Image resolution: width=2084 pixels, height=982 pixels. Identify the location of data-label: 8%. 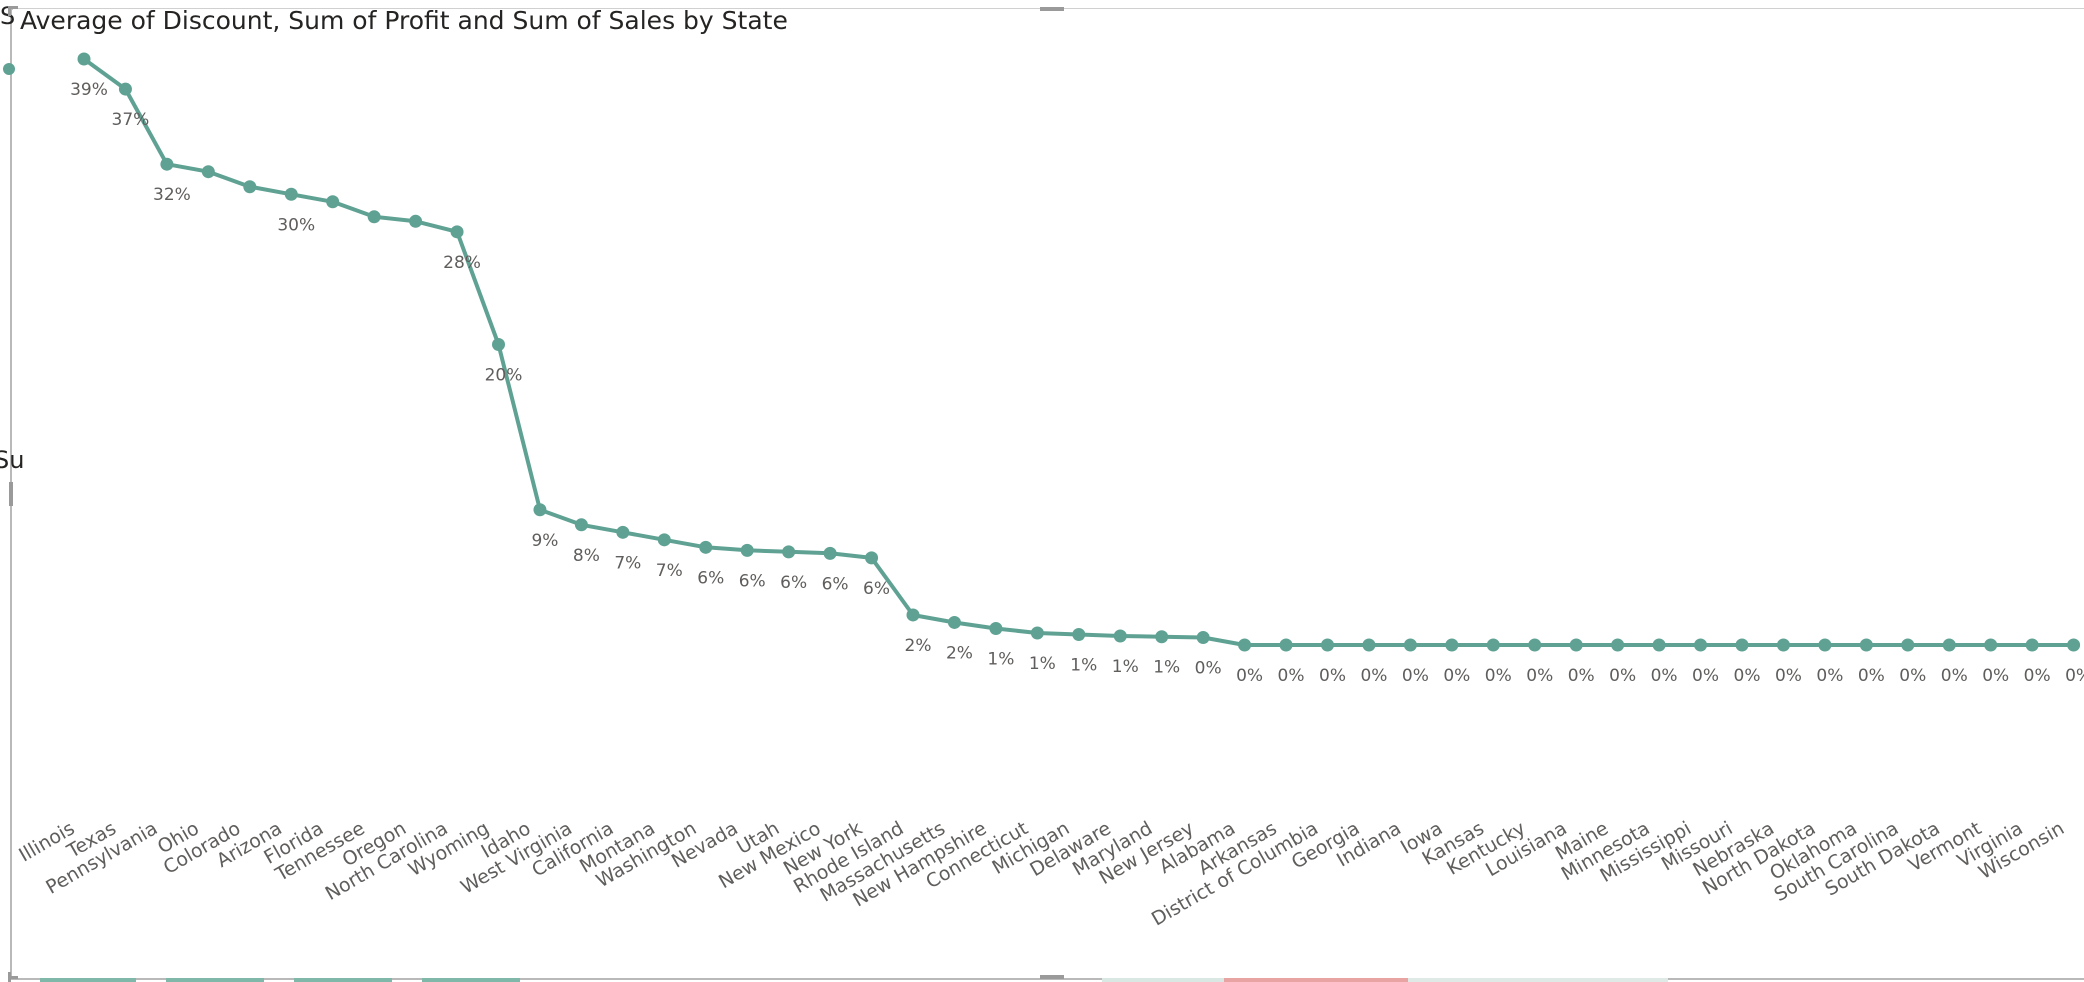
(586, 556).